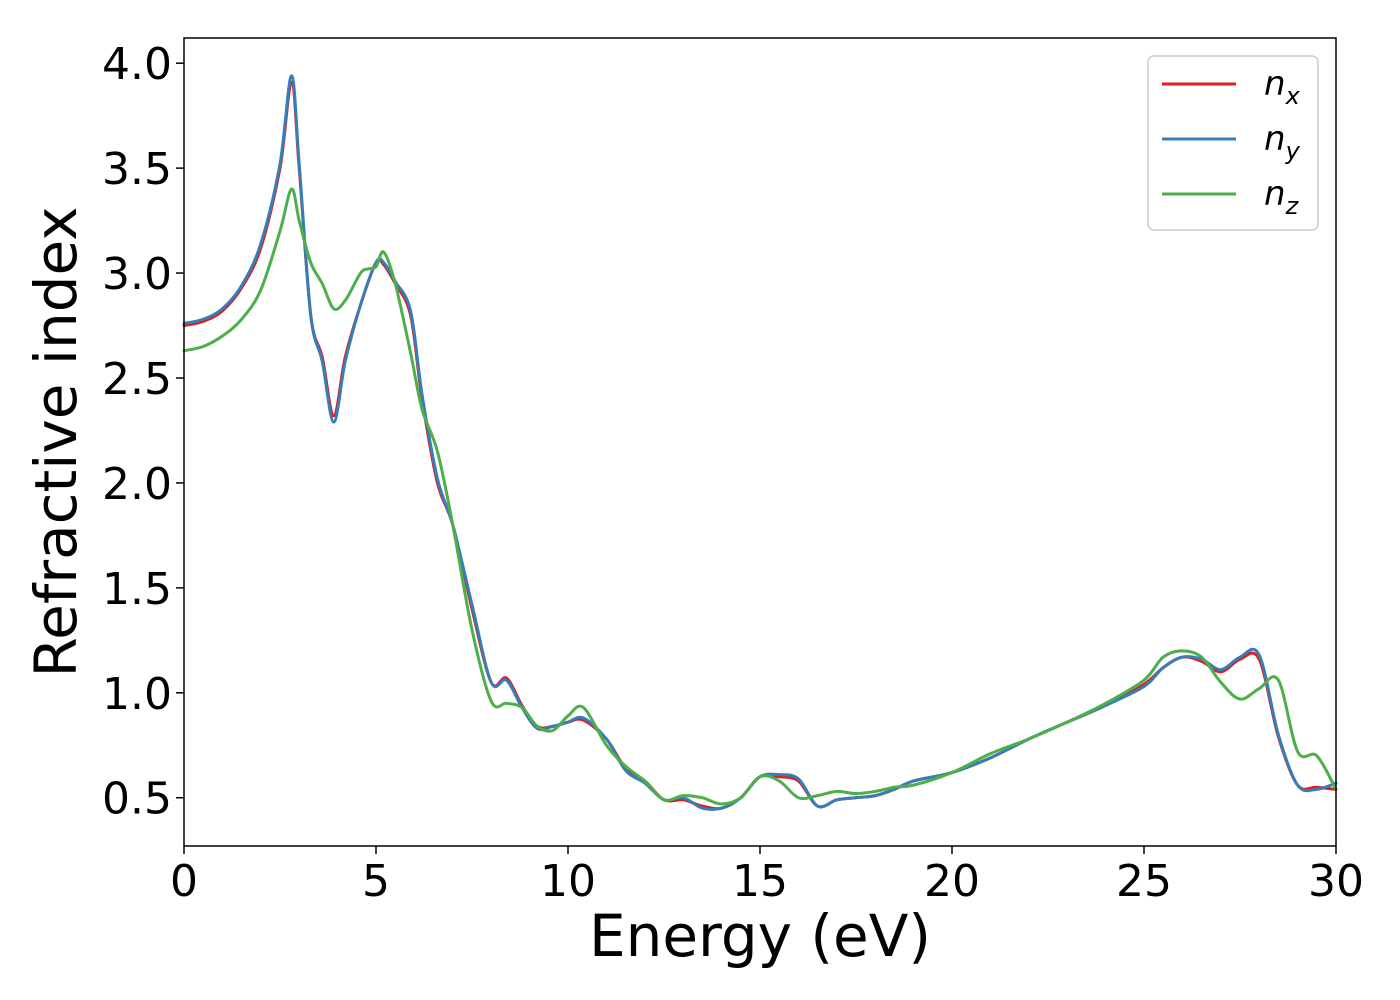 This screenshot has height=1000, width=1400. What do you see at coordinates (137, 484) in the screenshot?
I see `y-tick-label: 2.0` at bounding box center [137, 484].